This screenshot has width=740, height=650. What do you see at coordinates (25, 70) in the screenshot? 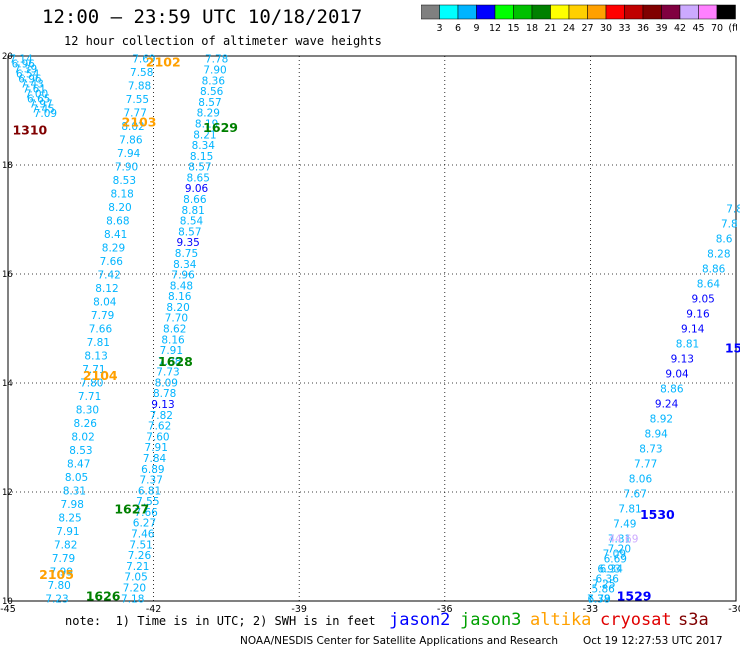
I see `wave-height-value: 7.39` at bounding box center [25, 70].